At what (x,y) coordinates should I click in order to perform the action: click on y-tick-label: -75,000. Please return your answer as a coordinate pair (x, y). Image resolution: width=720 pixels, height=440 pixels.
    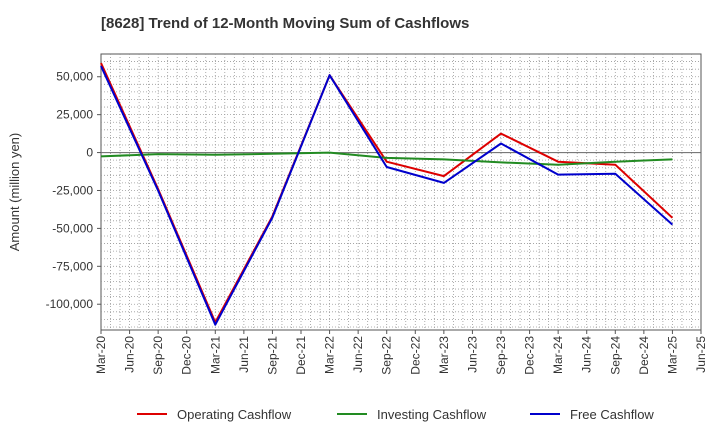
    Looking at the image, I should click on (72, 266).